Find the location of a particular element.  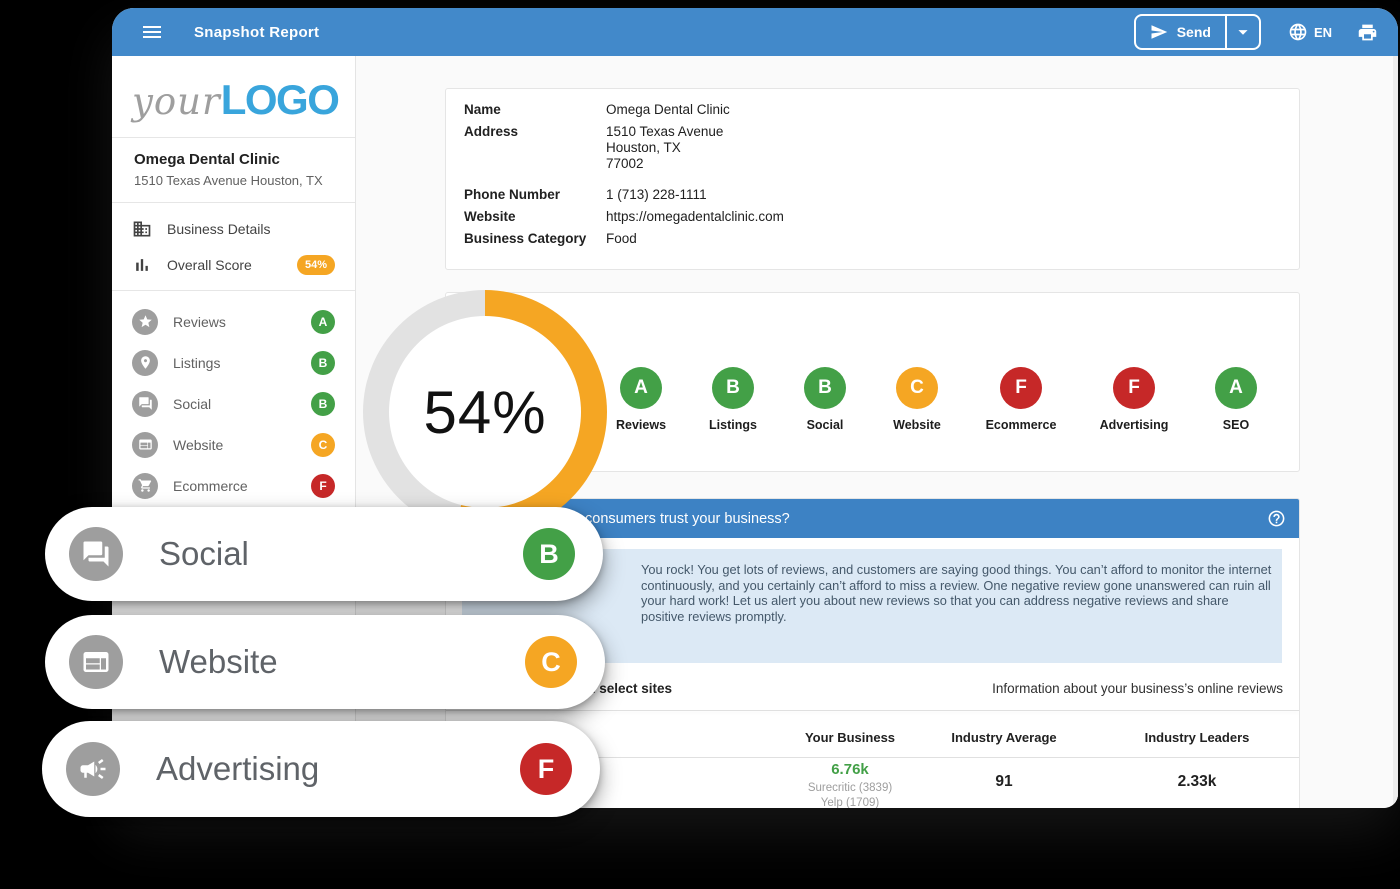

megaphone-icon is located at coordinates (93, 769).